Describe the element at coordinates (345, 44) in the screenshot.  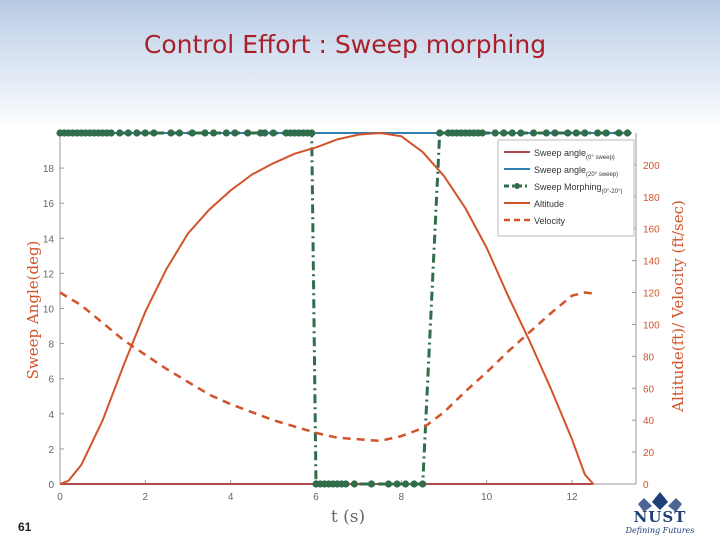
I see `slide-title: Control Effort : Sweep morphing` at that location.